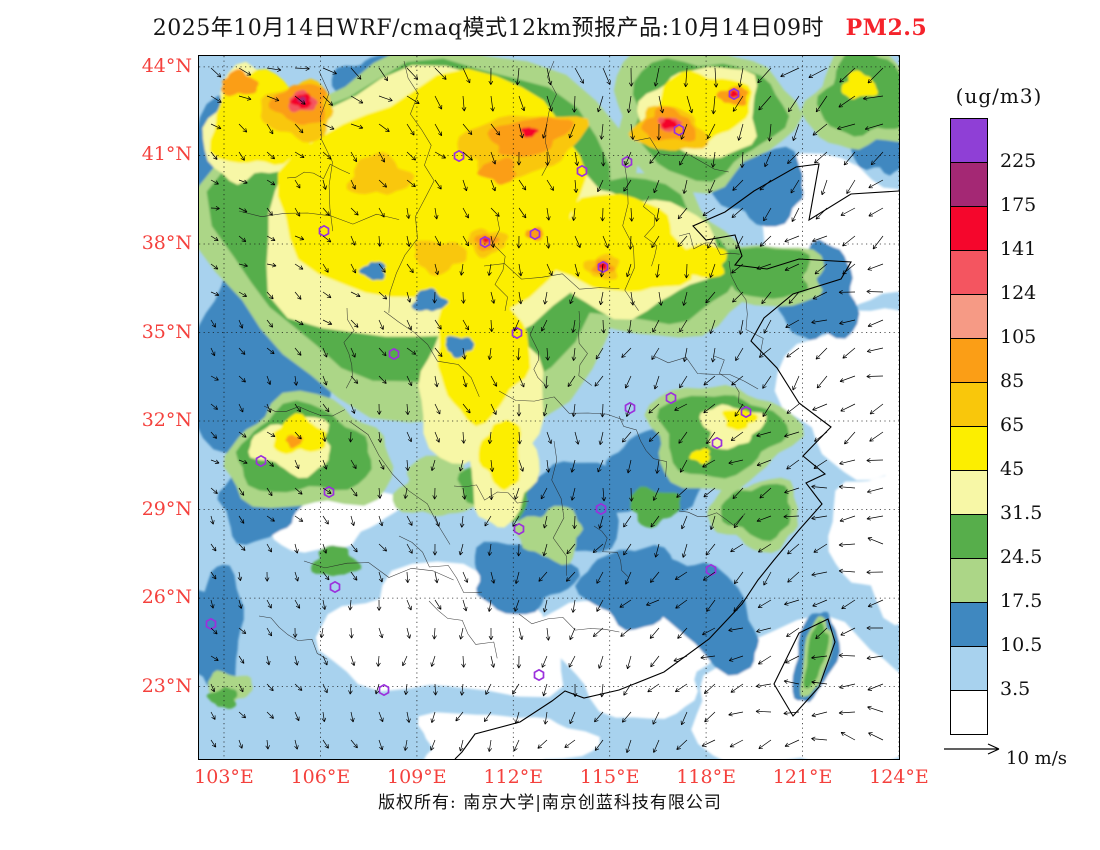 This screenshot has width=1100, height=850. Describe the element at coordinates (166, 154) in the screenshot. I see `lat-label: 41°N` at that location.